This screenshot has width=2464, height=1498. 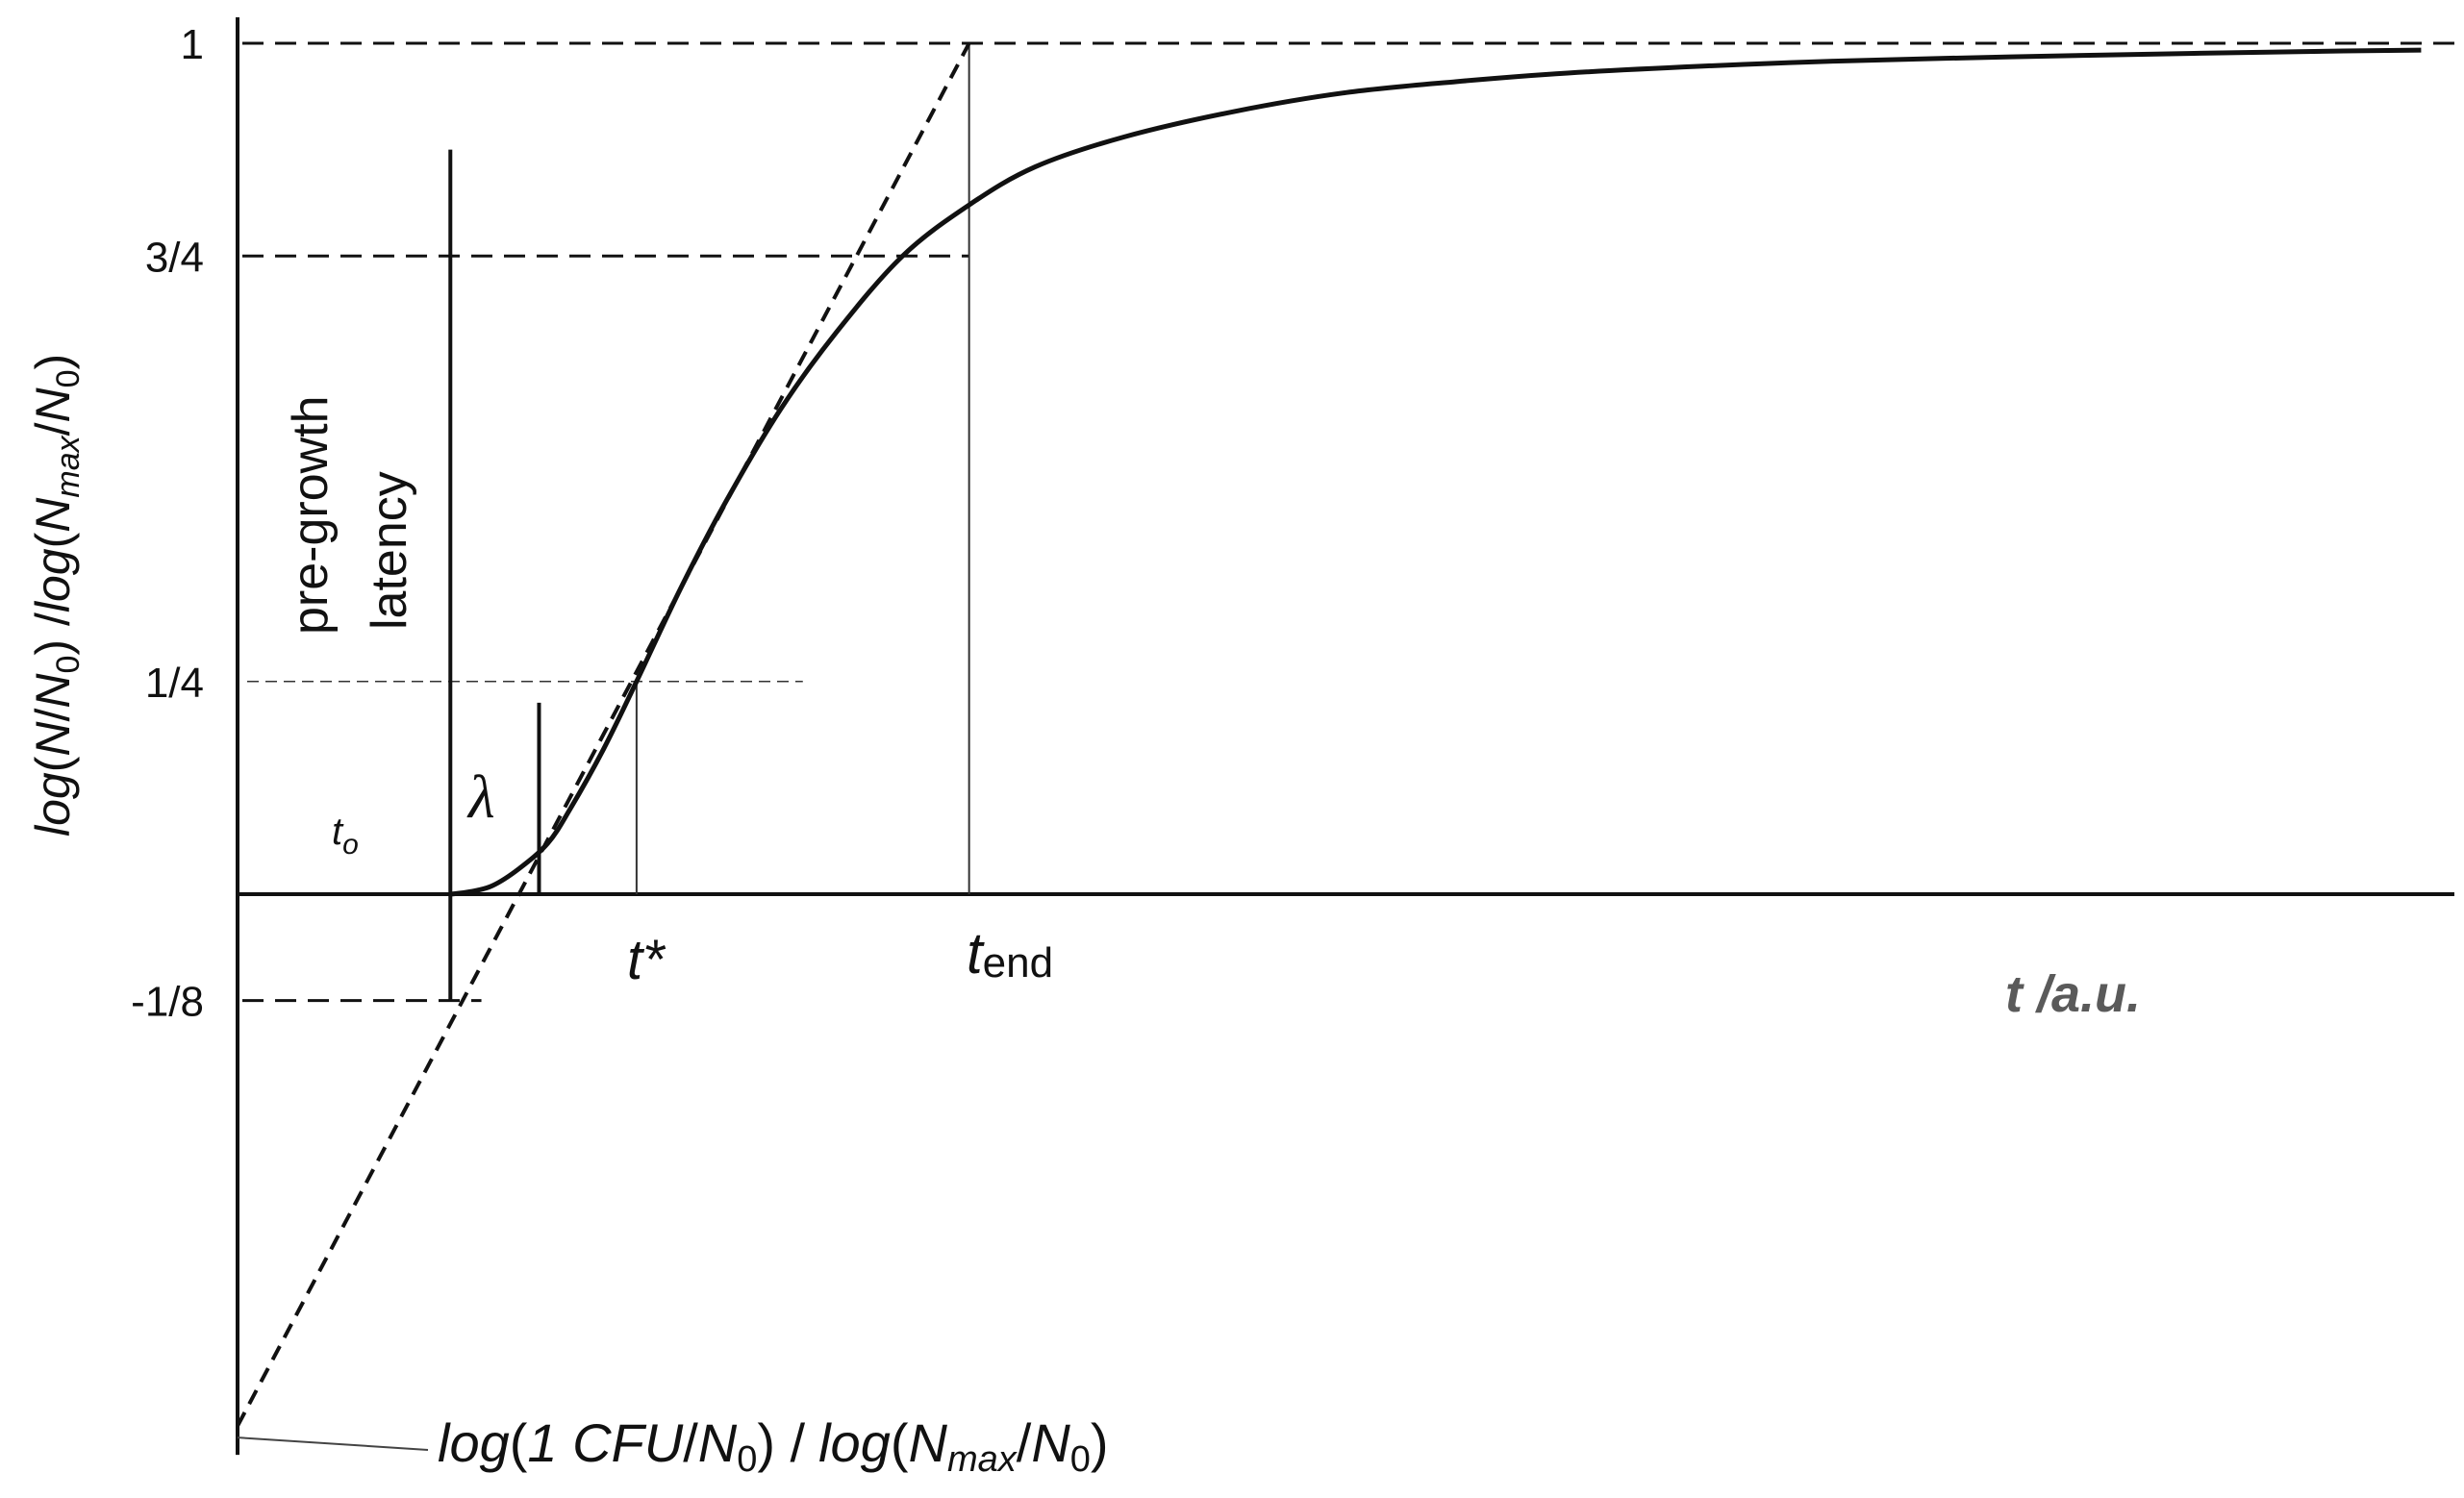 What do you see at coordinates (781, 1443) in the screenshot?
I see `intercept-close-1: ) /` at bounding box center [781, 1443].